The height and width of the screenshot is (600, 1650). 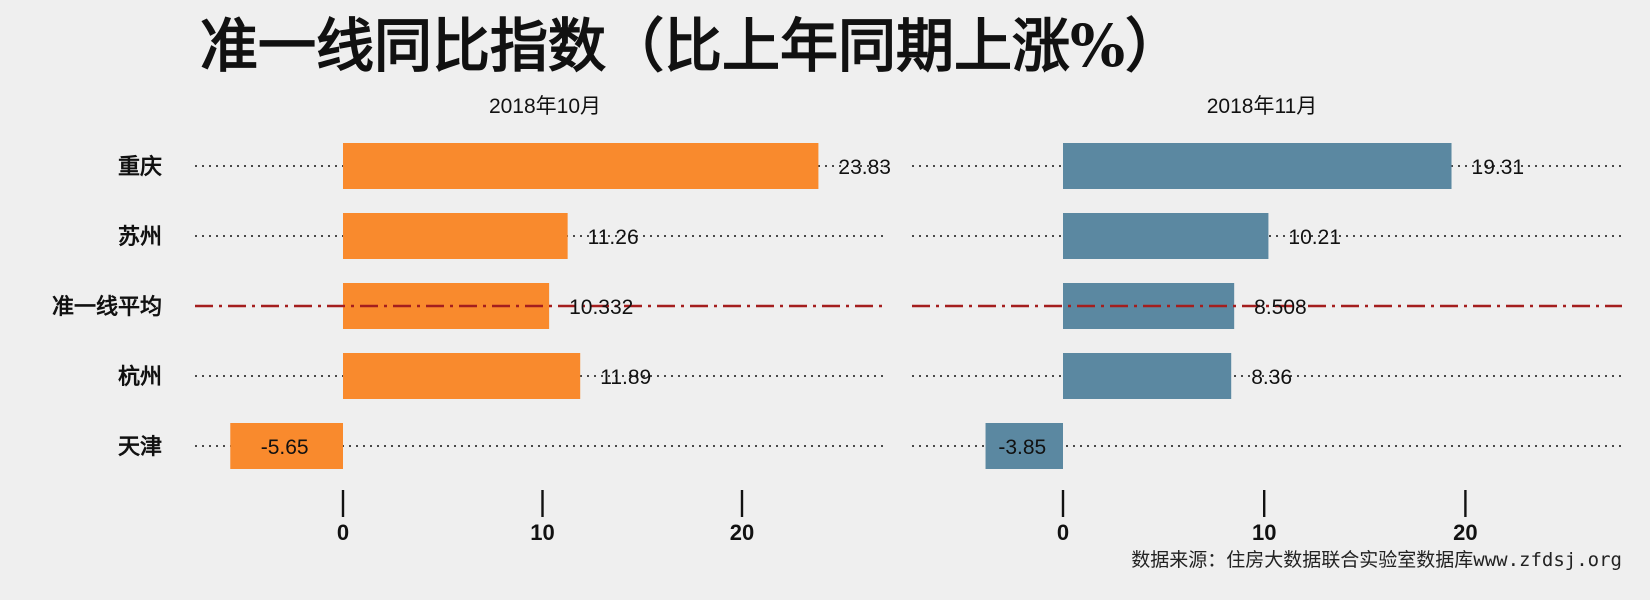 What do you see at coordinates (864, 167) in the screenshot?
I see `data-label: 23.83` at bounding box center [864, 167].